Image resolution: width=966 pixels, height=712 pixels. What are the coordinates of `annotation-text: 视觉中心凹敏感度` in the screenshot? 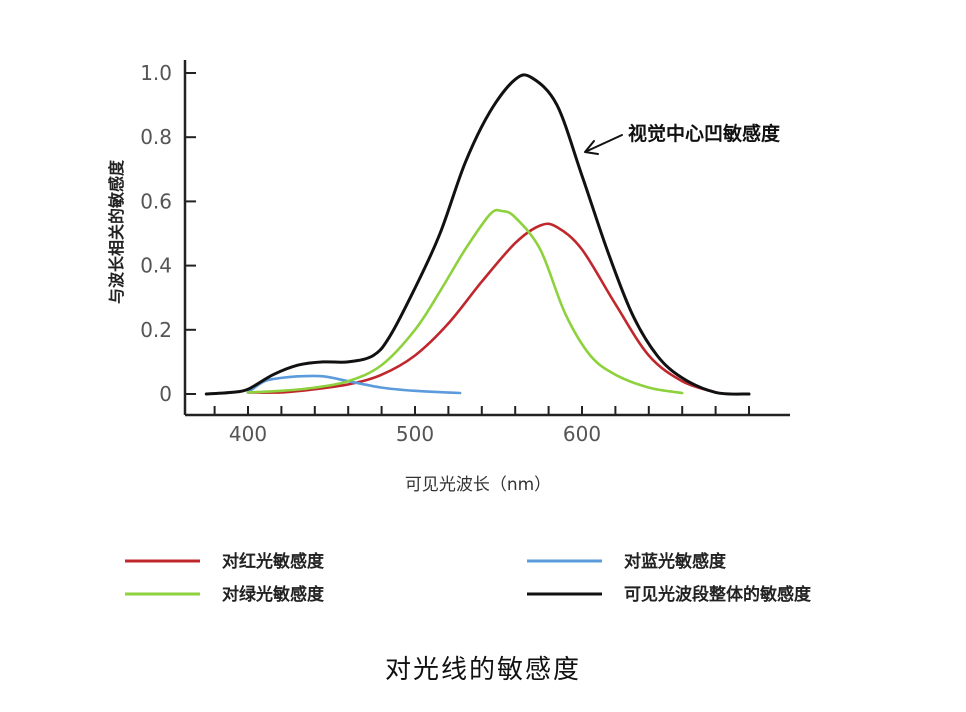 It's located at (704, 133).